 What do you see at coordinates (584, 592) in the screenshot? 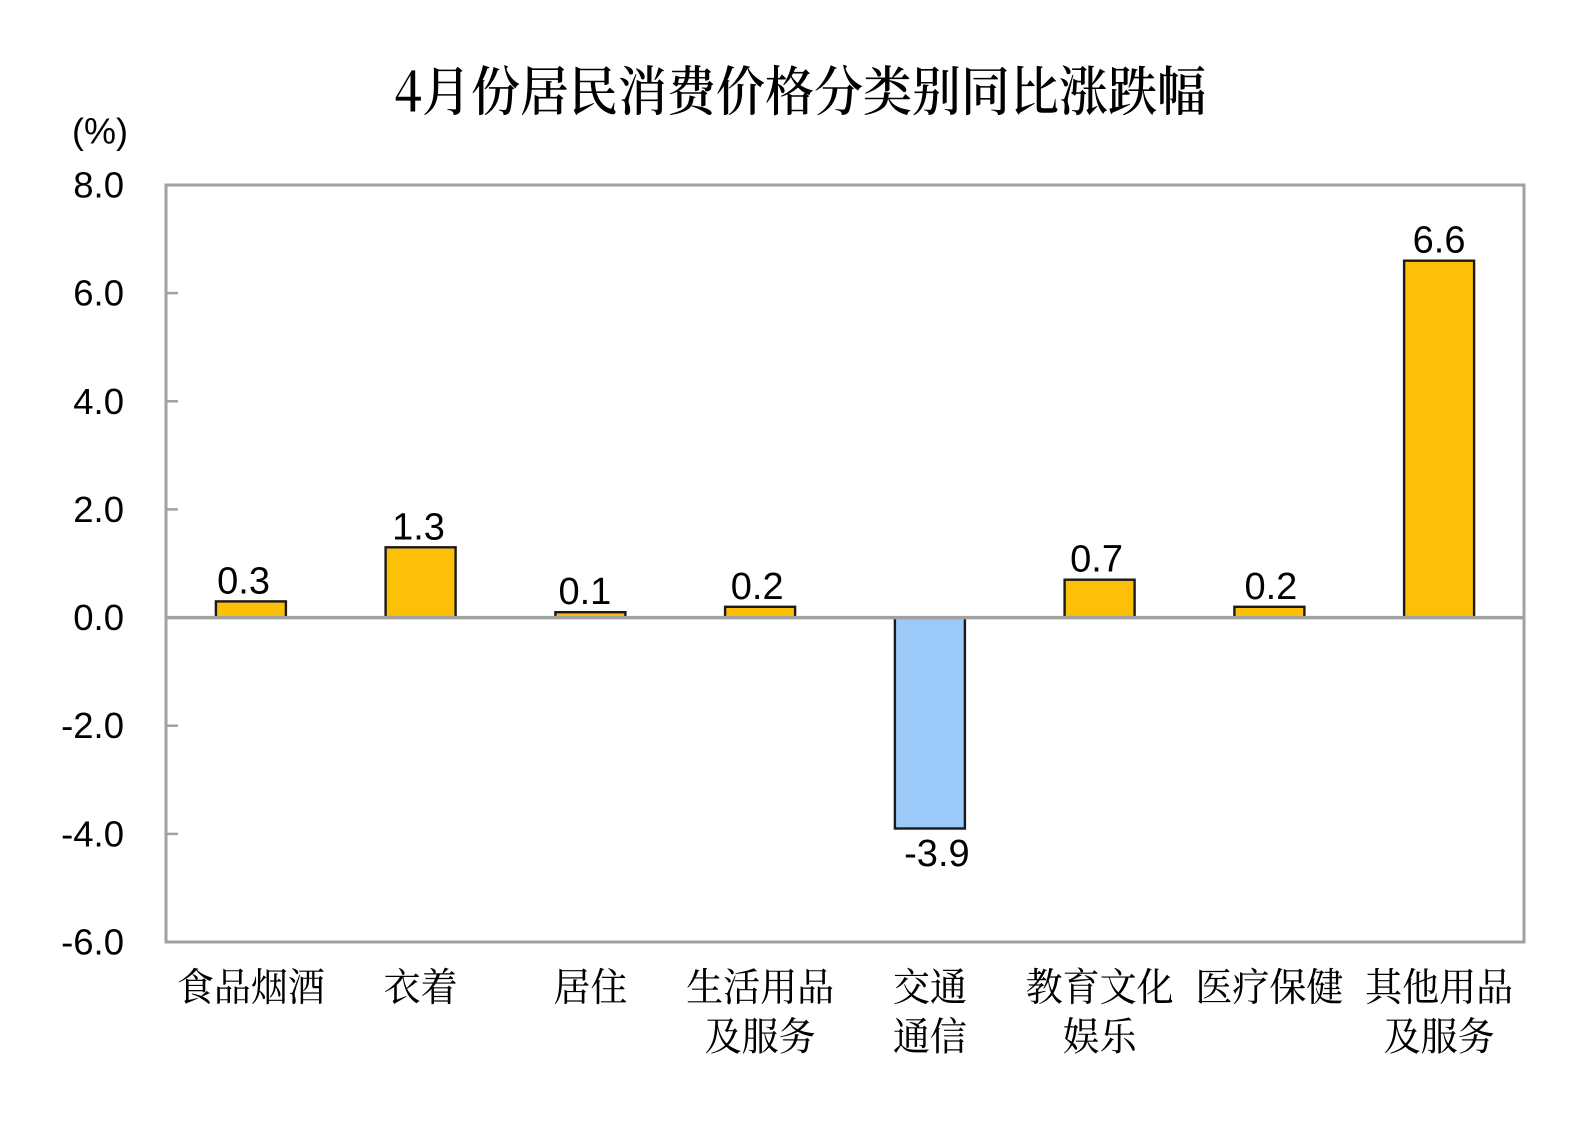
I see `svg-text: 0.1` at bounding box center [584, 592].